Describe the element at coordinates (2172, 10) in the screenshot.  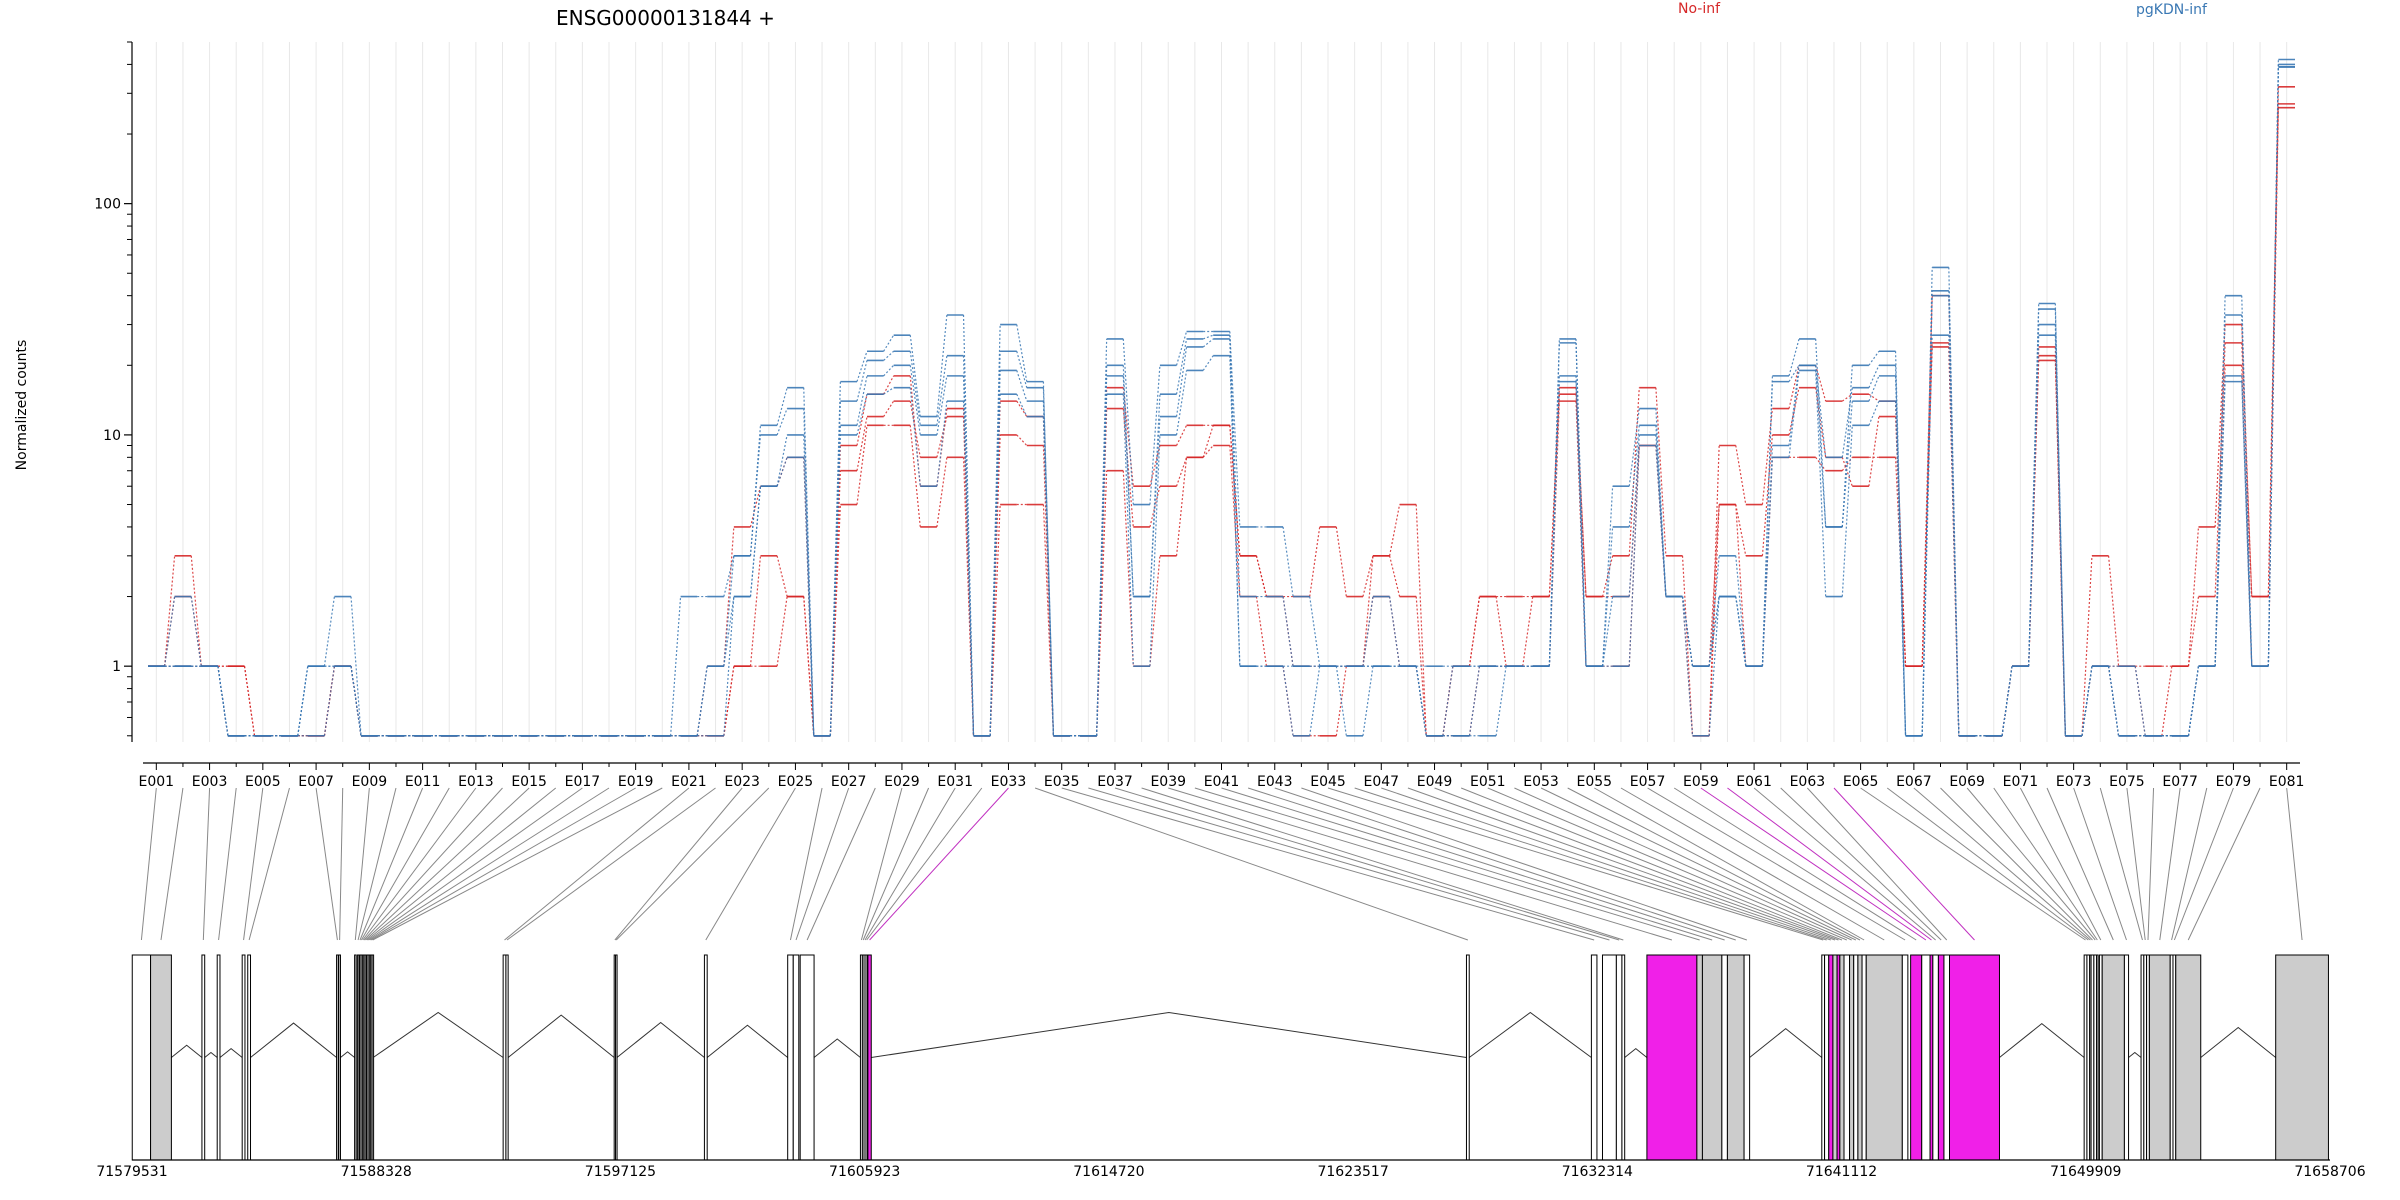
I see `legend-label-pgkdn-inf: pgKDN-inf` at that location.